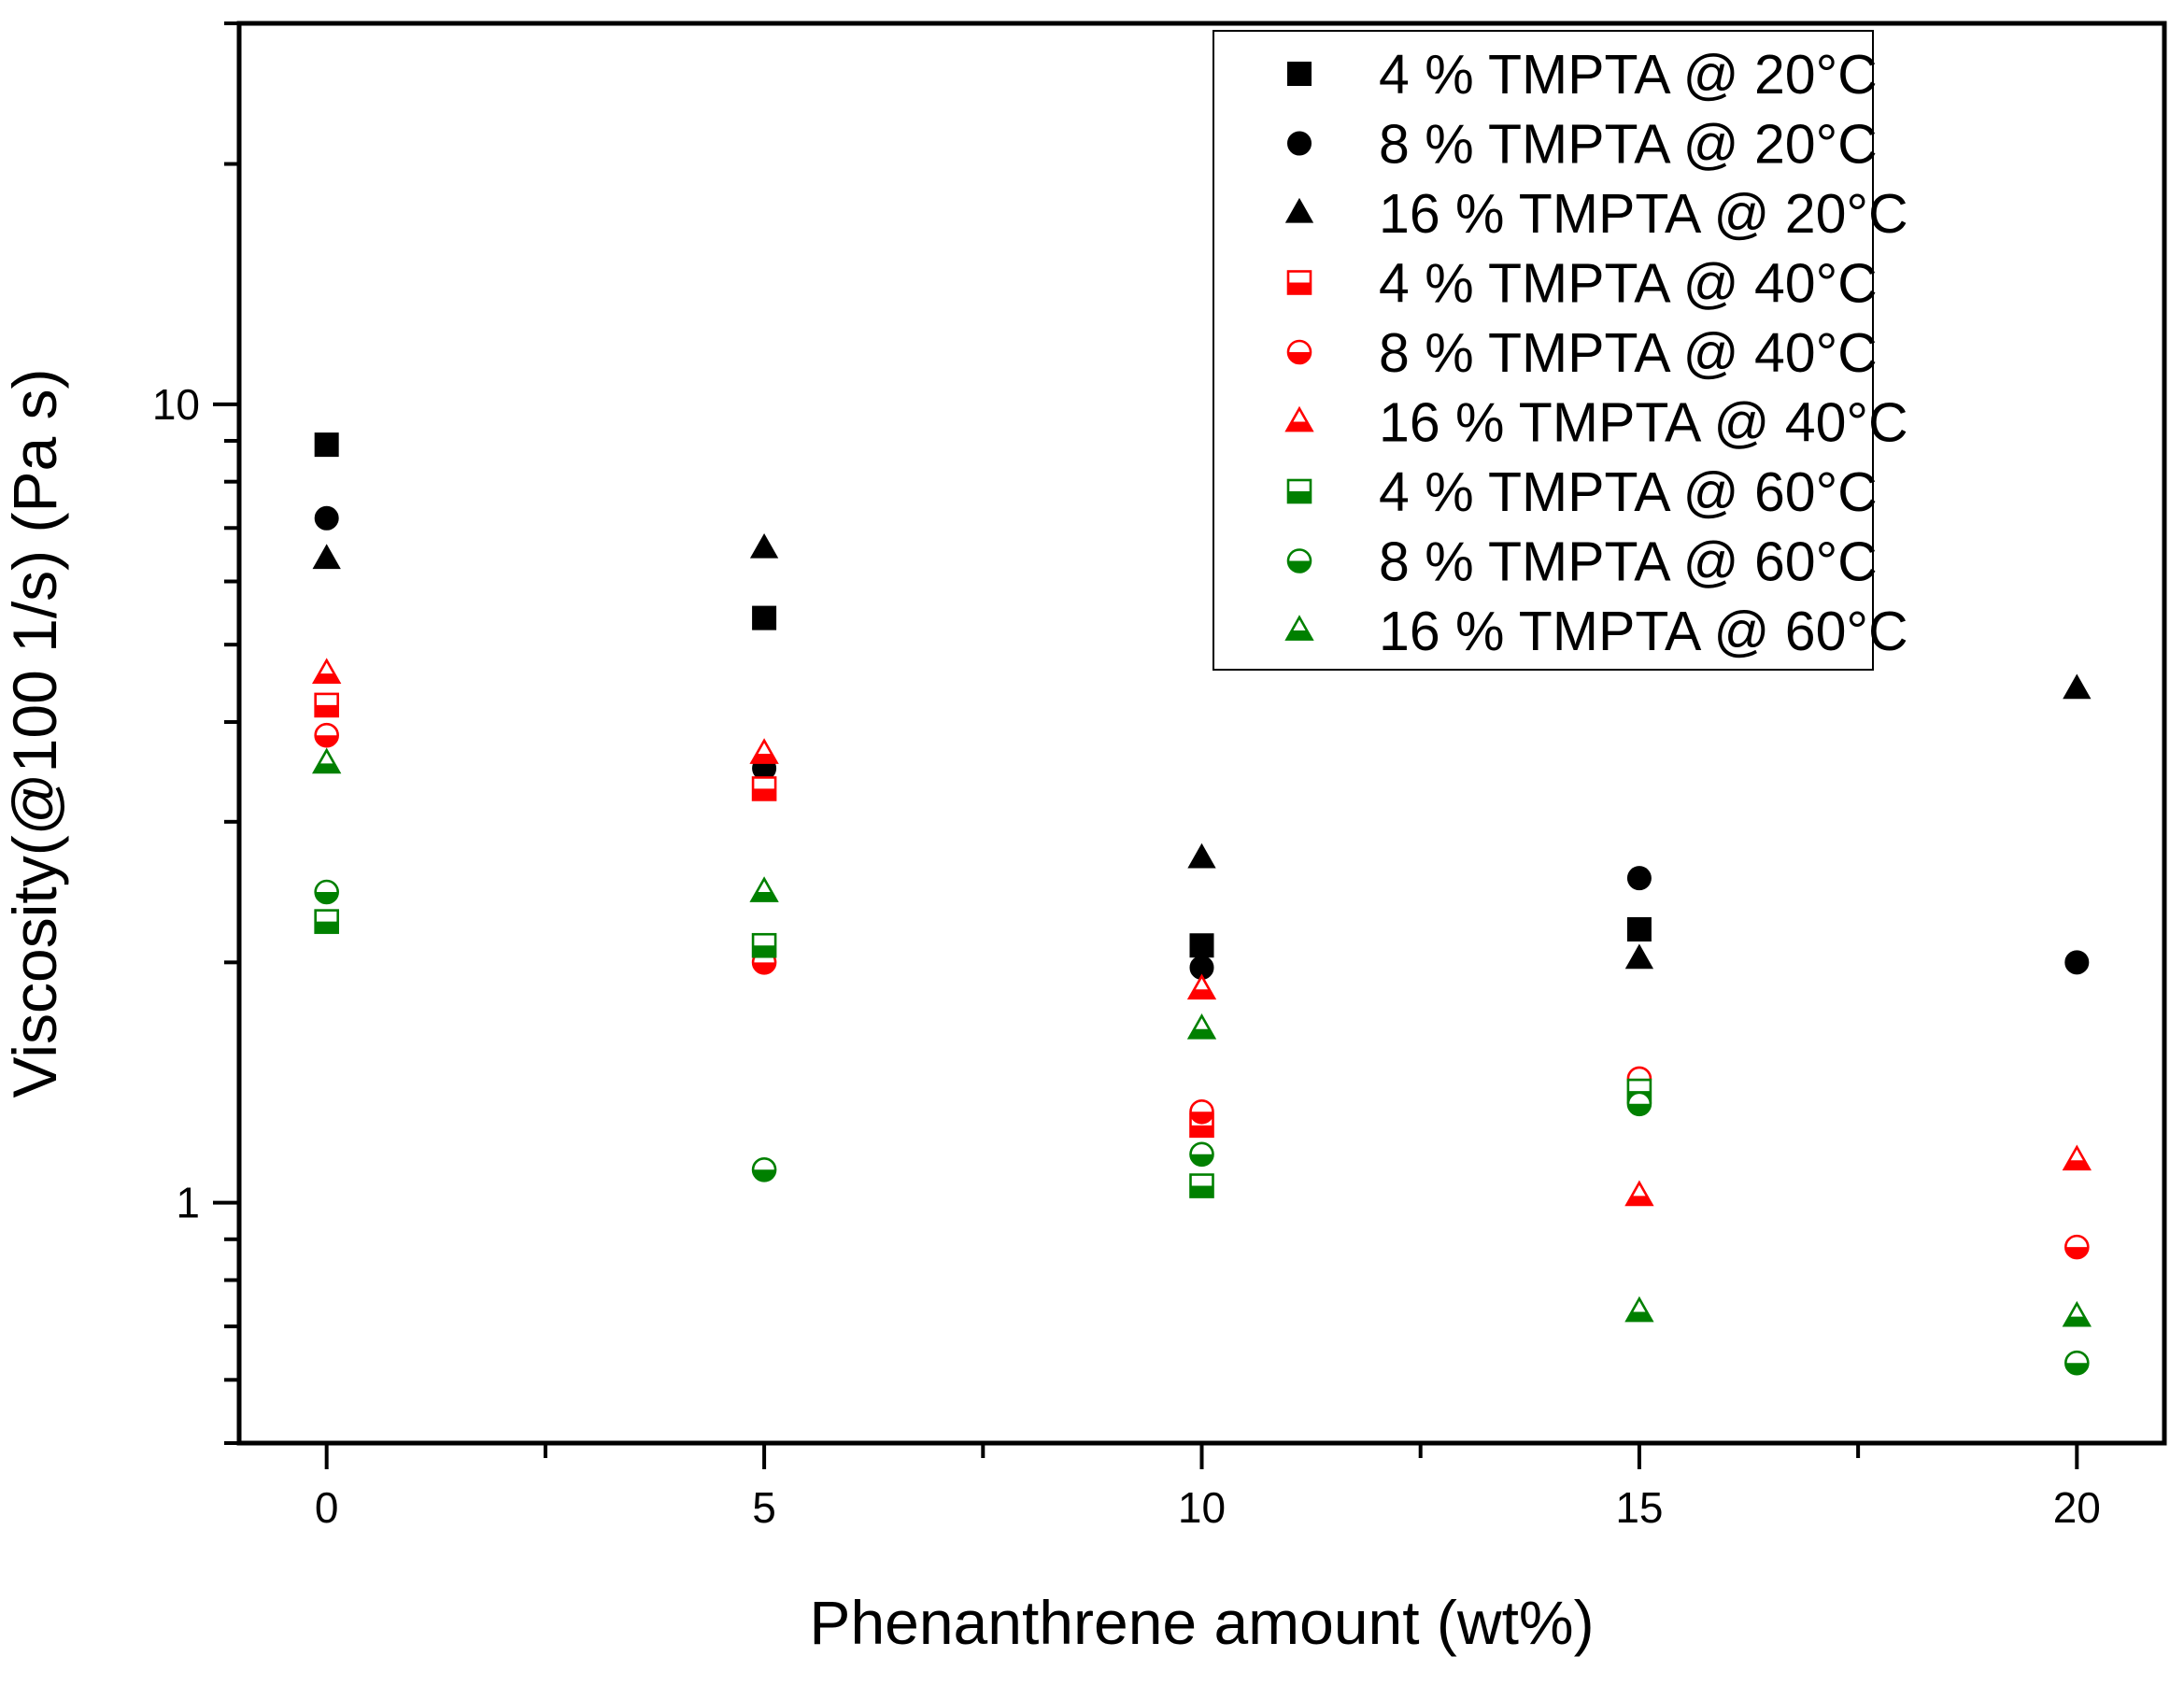 The width and height of the screenshot is (2184, 1685). What do you see at coordinates (1628, 492) in the screenshot?
I see `legend-label: 4 % TMPTA @ 60°C` at bounding box center [1628, 492].